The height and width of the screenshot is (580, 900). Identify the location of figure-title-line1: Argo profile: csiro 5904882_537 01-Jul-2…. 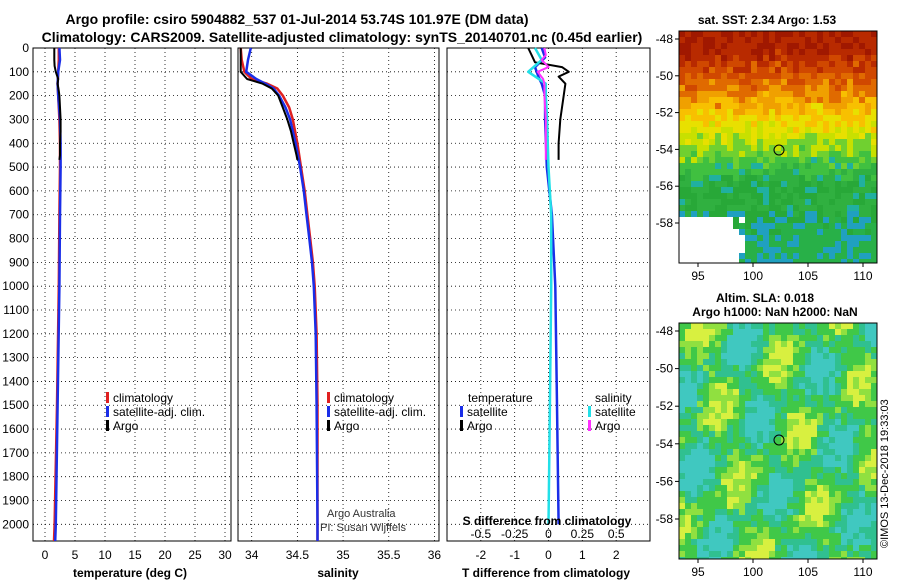
(296, 19).